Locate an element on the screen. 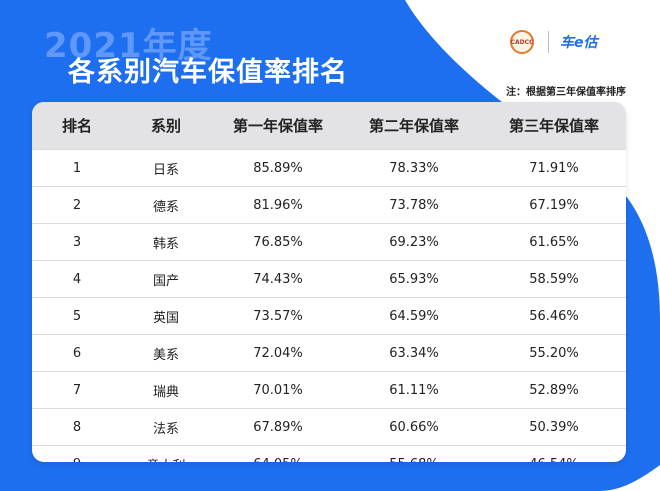 The width and height of the screenshot is (660, 491). table-cell: 78.33% is located at coordinates (414, 168).